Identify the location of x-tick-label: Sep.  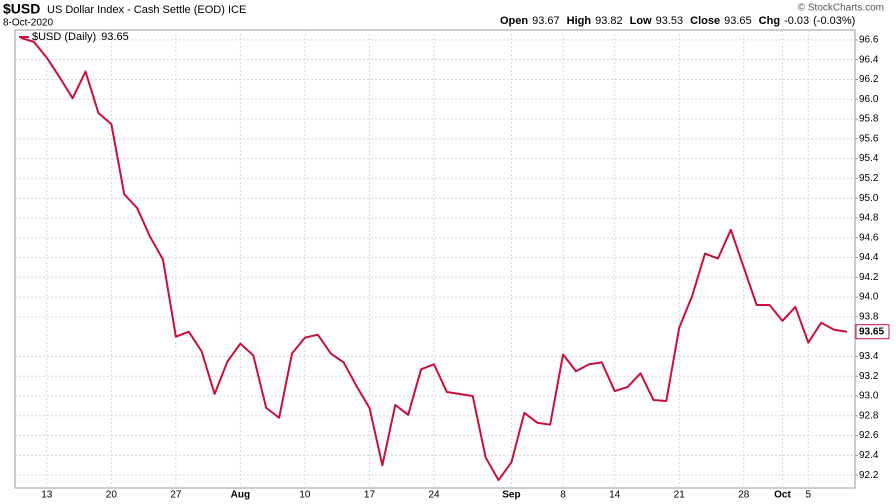
(511, 495).